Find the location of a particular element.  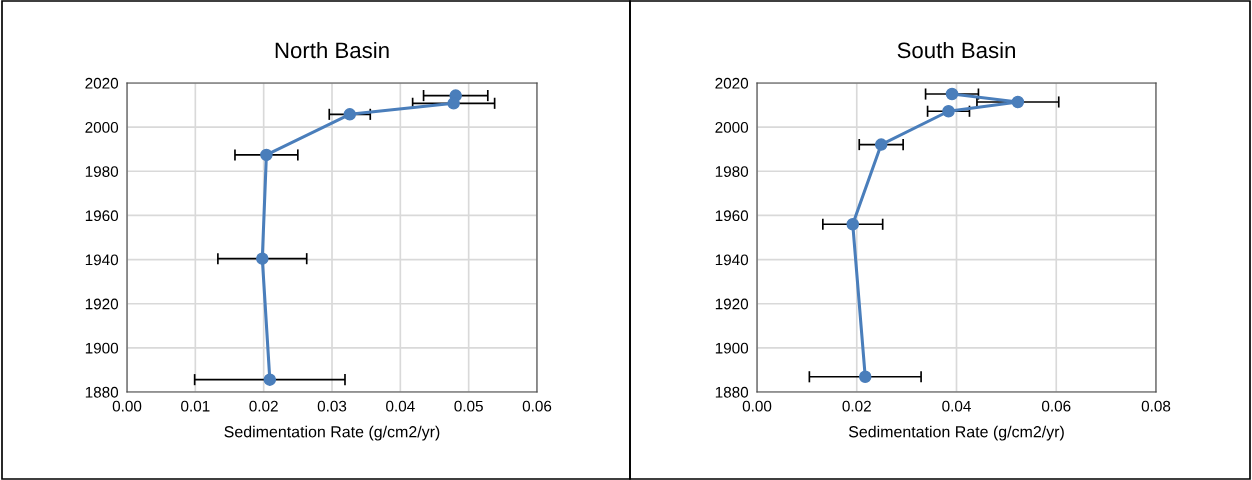

x-tick-label: 0.03 is located at coordinates (332, 406).